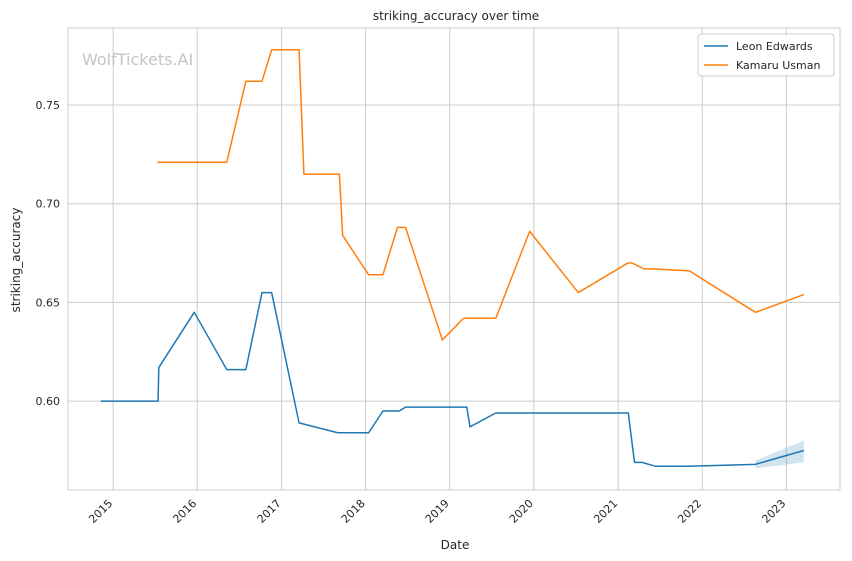  Describe the element at coordinates (48, 253) in the screenshot. I see `y-axis-ticks: 0.60 0.65 0.70 0.75` at that location.